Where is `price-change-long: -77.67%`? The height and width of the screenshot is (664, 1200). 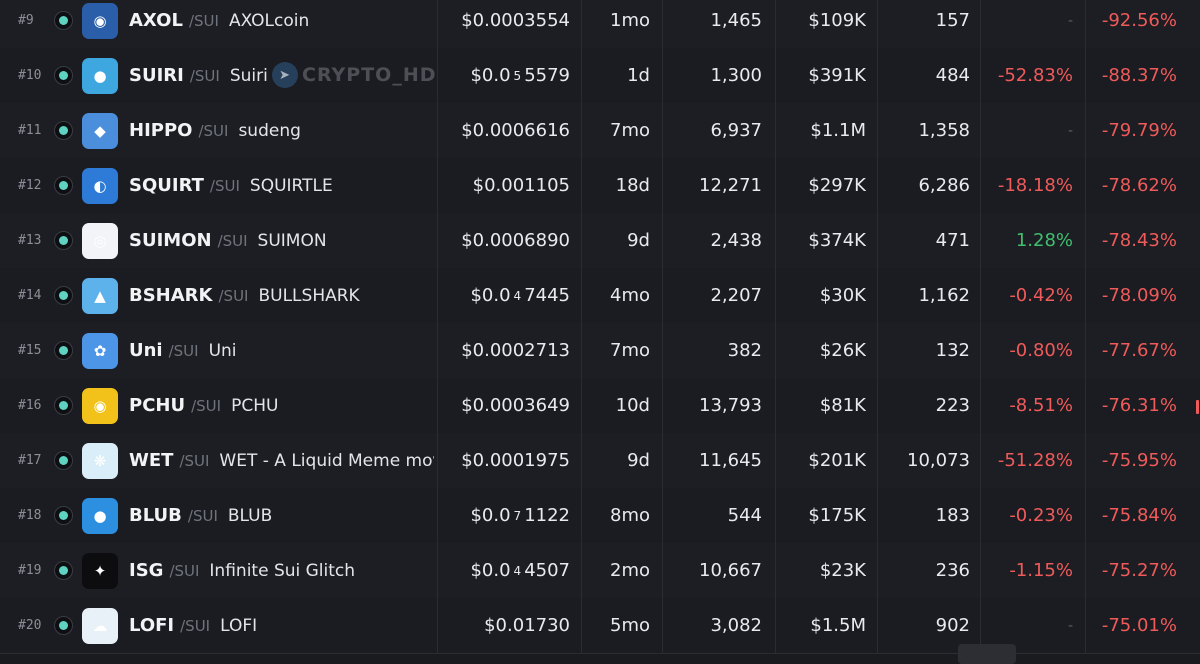
price-change-long: -77.67% is located at coordinates (1139, 350).